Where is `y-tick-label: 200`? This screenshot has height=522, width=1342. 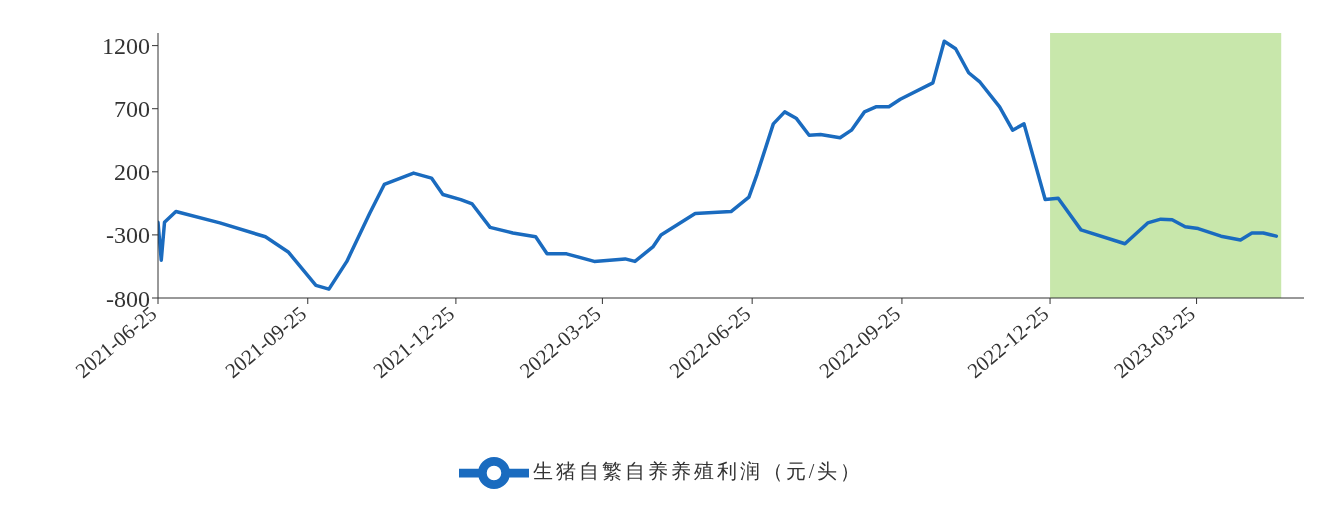
y-tick-label: 200 is located at coordinates (132, 172).